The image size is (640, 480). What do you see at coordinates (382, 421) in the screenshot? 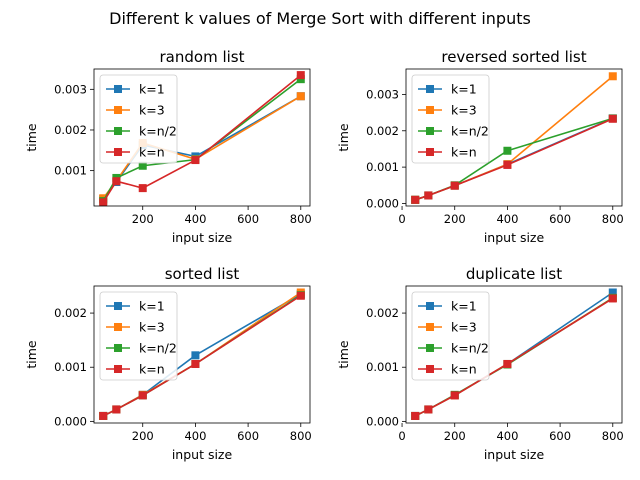
I see `y-tick-label: 0.000` at bounding box center [382, 421].